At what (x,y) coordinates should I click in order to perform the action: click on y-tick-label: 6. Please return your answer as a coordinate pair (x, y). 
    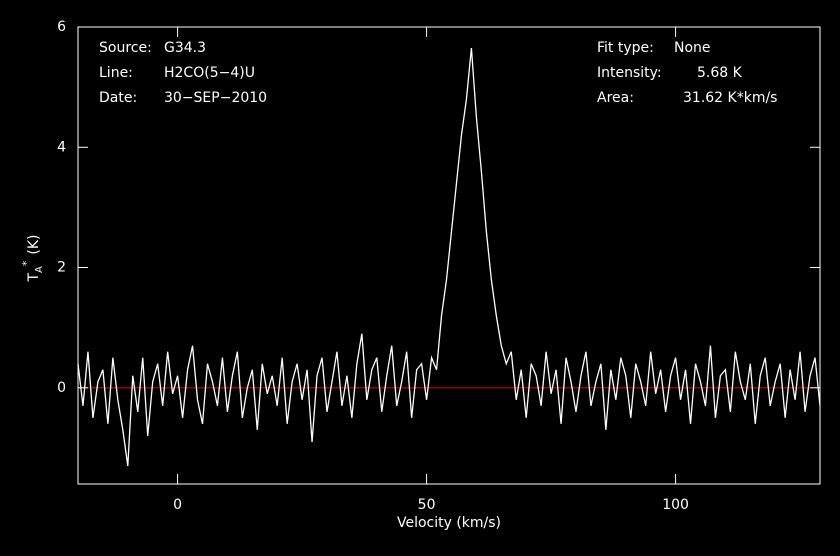
    Looking at the image, I should click on (61, 27).